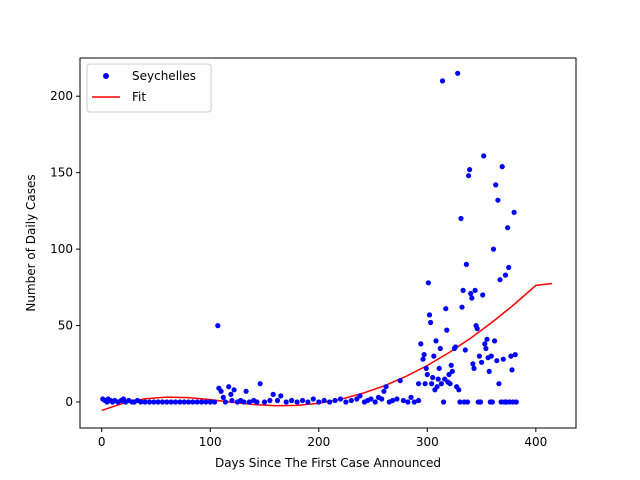 Image resolution: width=640 pixels, height=480 pixels. What do you see at coordinates (69, 402) in the screenshot?
I see `y-tick-label: 0` at bounding box center [69, 402].